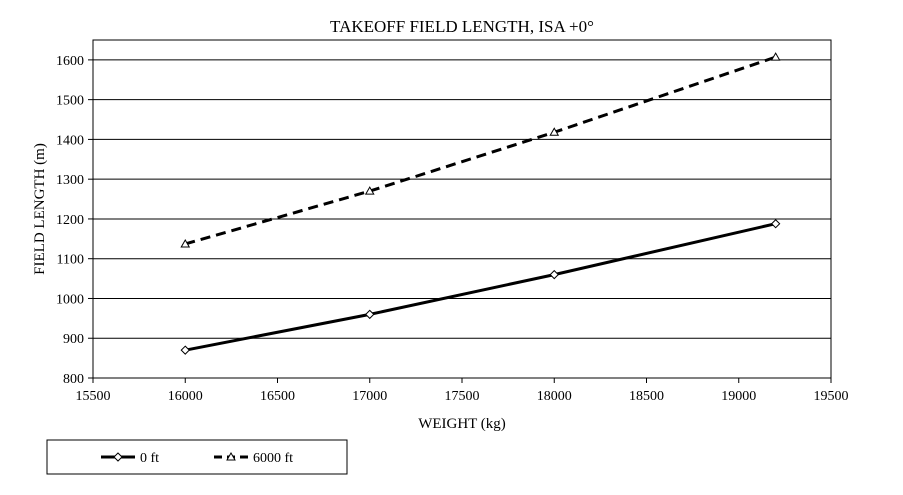 The height and width of the screenshot is (495, 903). Describe the element at coordinates (185, 396) in the screenshot. I see `x-tick-label: 16000` at that location.